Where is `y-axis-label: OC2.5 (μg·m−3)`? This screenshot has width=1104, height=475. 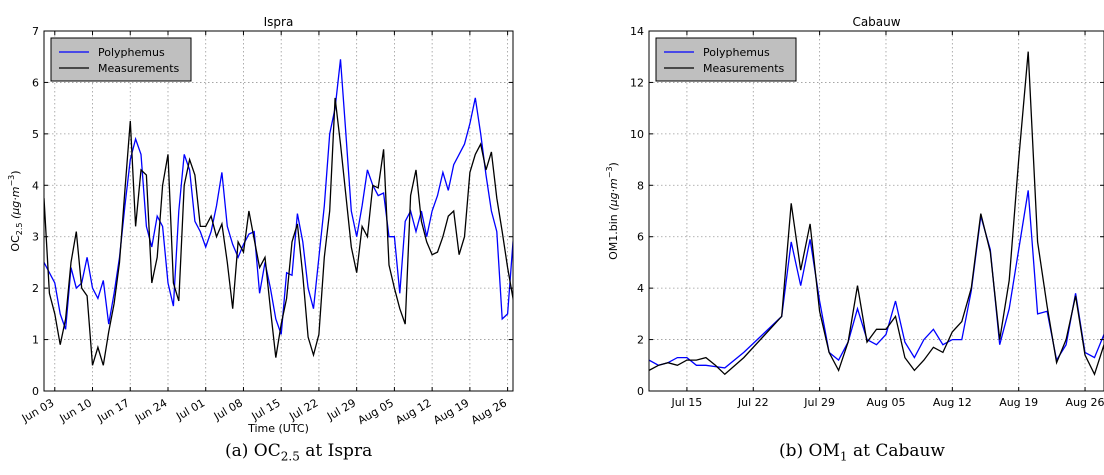
y-axis-label: OC2.5 (μg·m−3) is located at coordinates (15, 210).